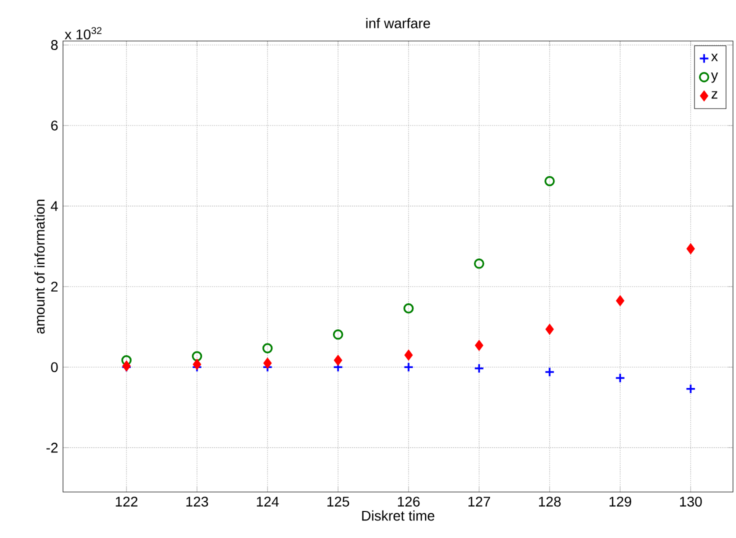 This screenshot has width=736, height=538. Describe the element at coordinates (715, 95) in the screenshot. I see `legend-label: z` at that location.